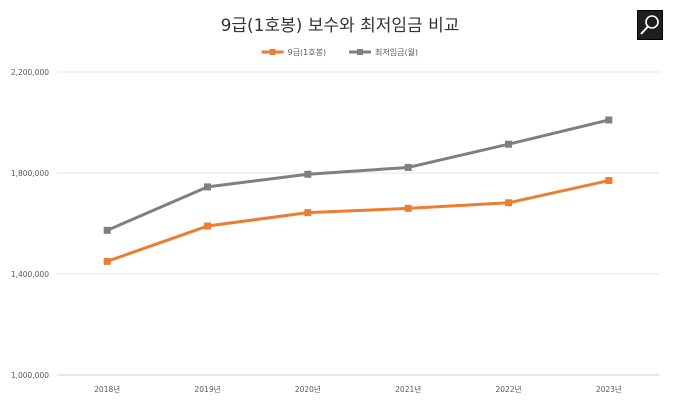  What do you see at coordinates (509, 389) in the screenshot?
I see `x-tick-label: 2022년` at bounding box center [509, 389].